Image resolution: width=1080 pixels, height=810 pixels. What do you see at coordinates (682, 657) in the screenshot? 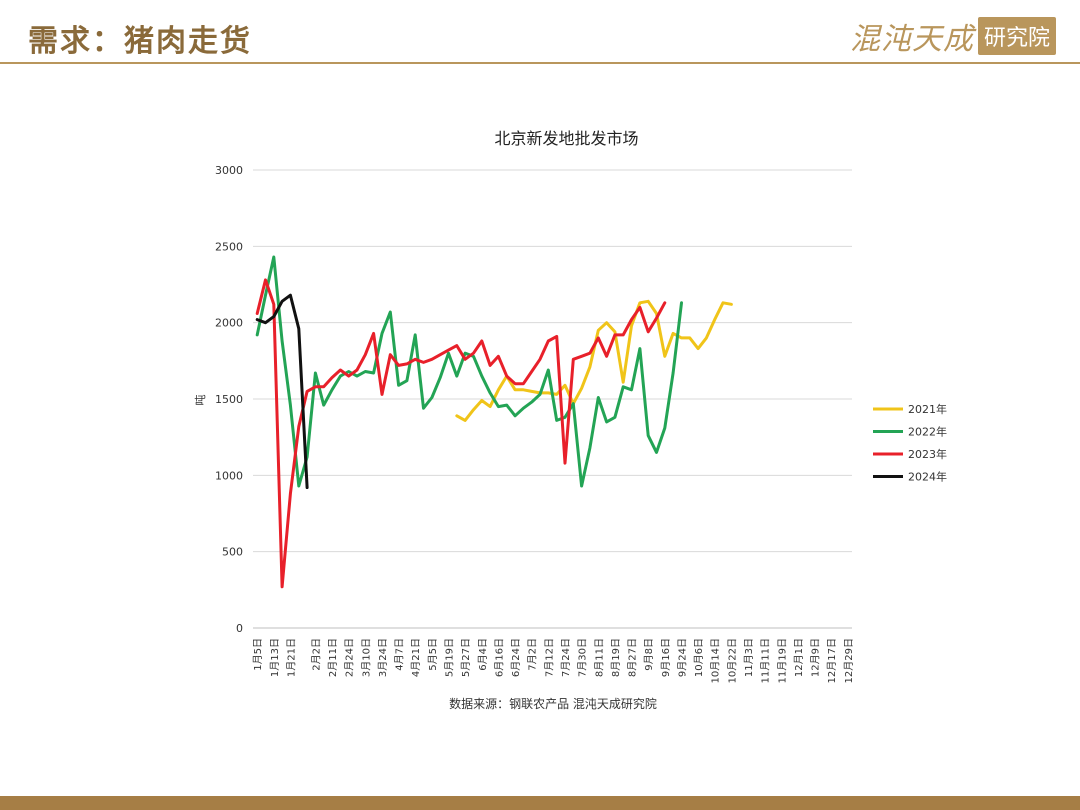
I see `x-tick-label: 9月24日` at bounding box center [682, 657].